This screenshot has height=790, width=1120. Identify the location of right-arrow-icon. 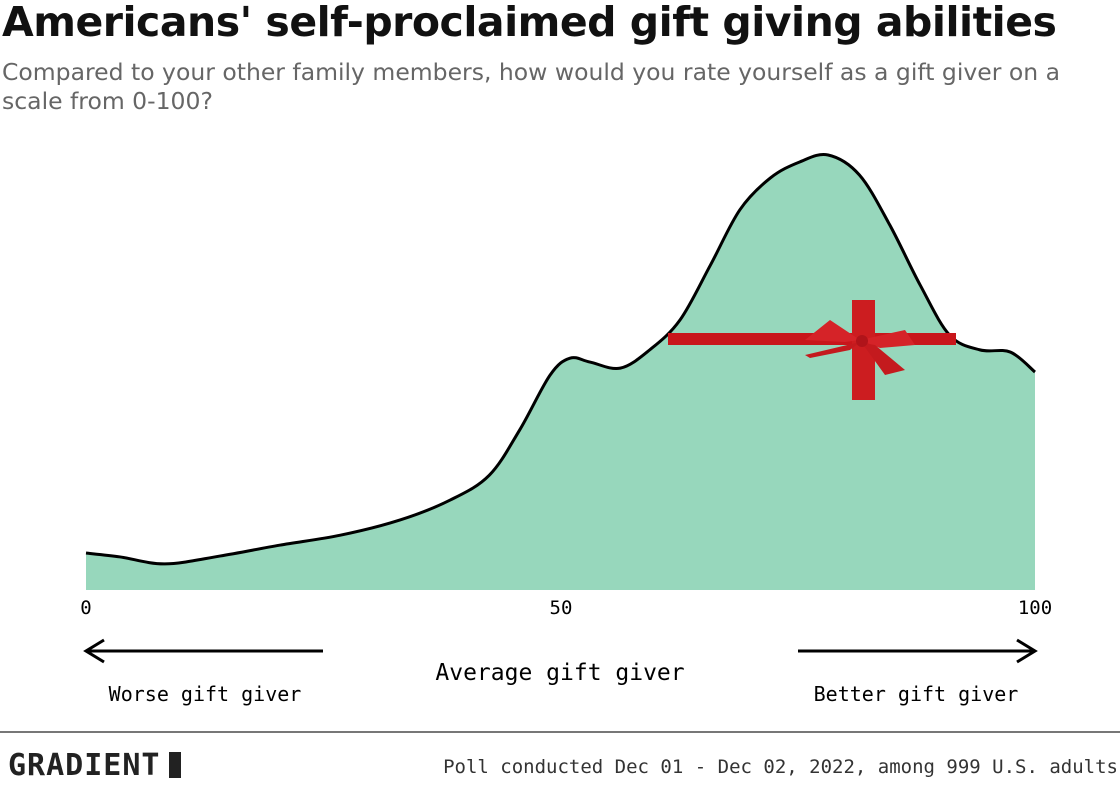
(918, 651).